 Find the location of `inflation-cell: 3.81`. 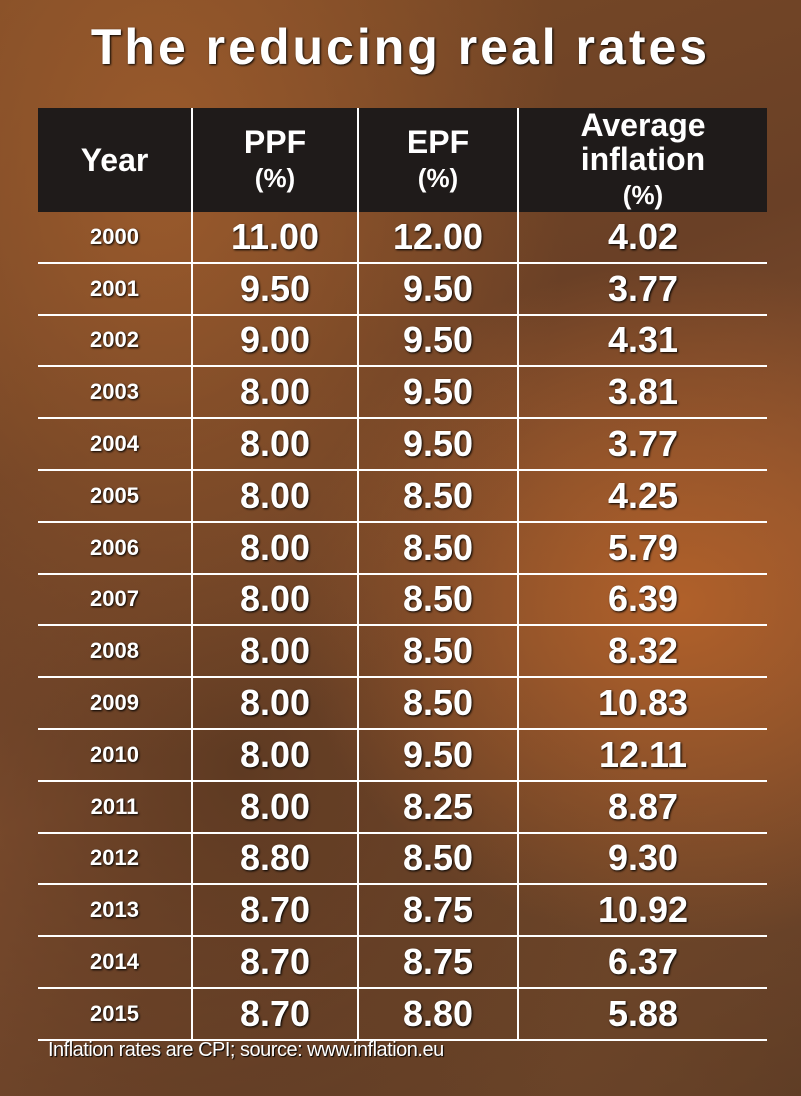

inflation-cell: 3.81 is located at coordinates (642, 393).